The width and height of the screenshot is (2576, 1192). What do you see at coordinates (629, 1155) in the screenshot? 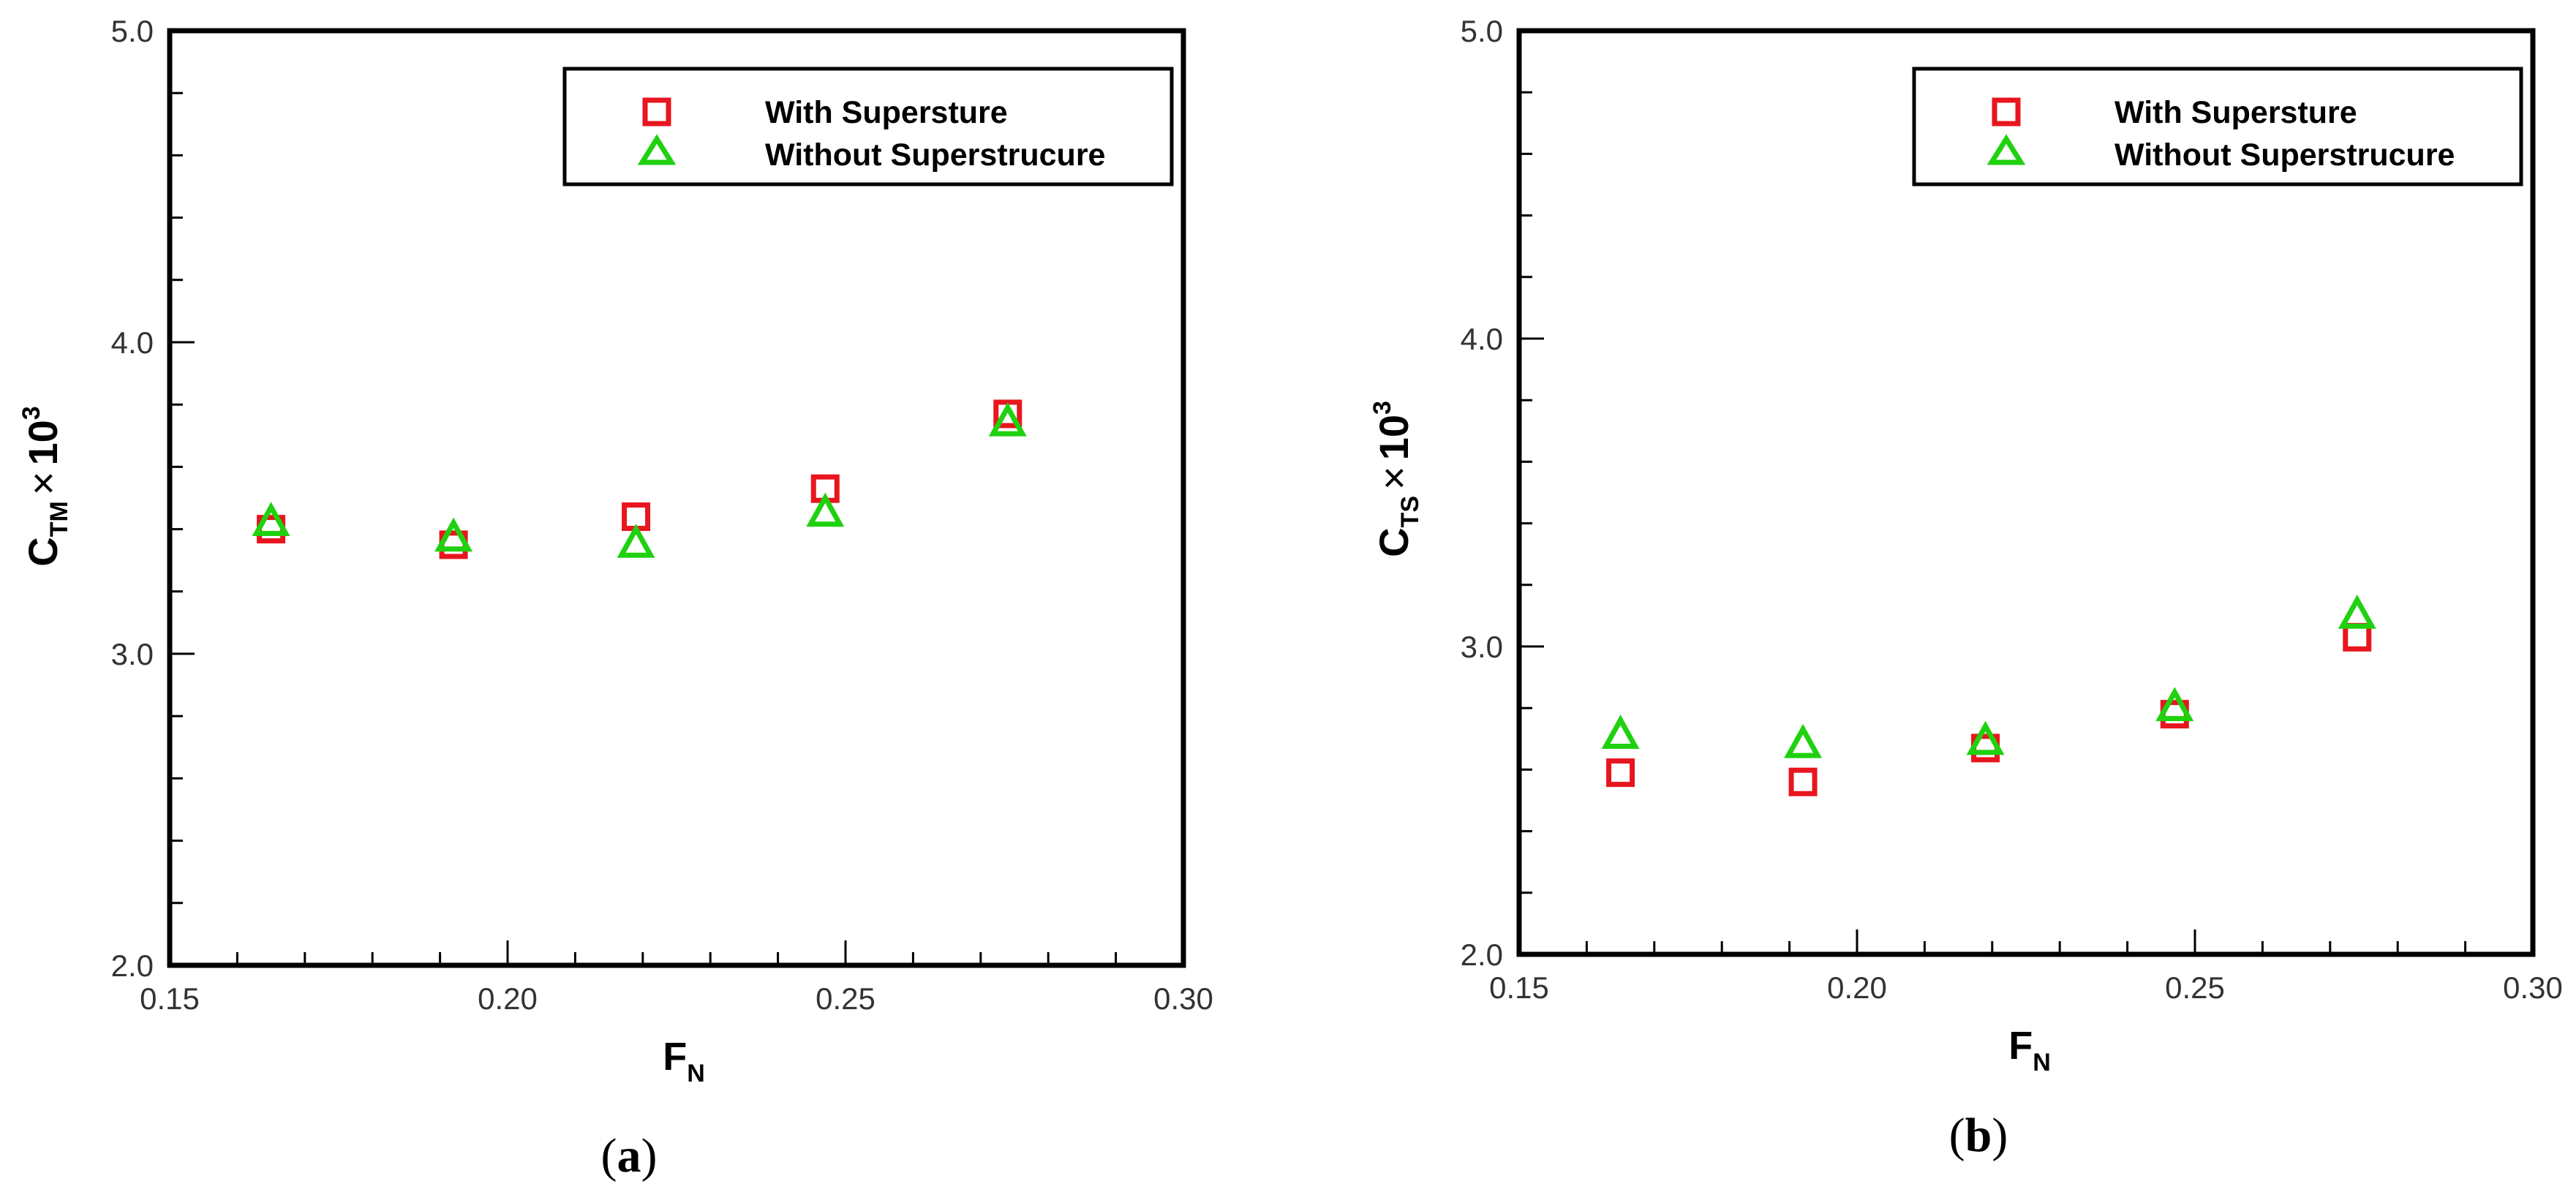
I see `panel-a-caption: (a)` at bounding box center [629, 1155].